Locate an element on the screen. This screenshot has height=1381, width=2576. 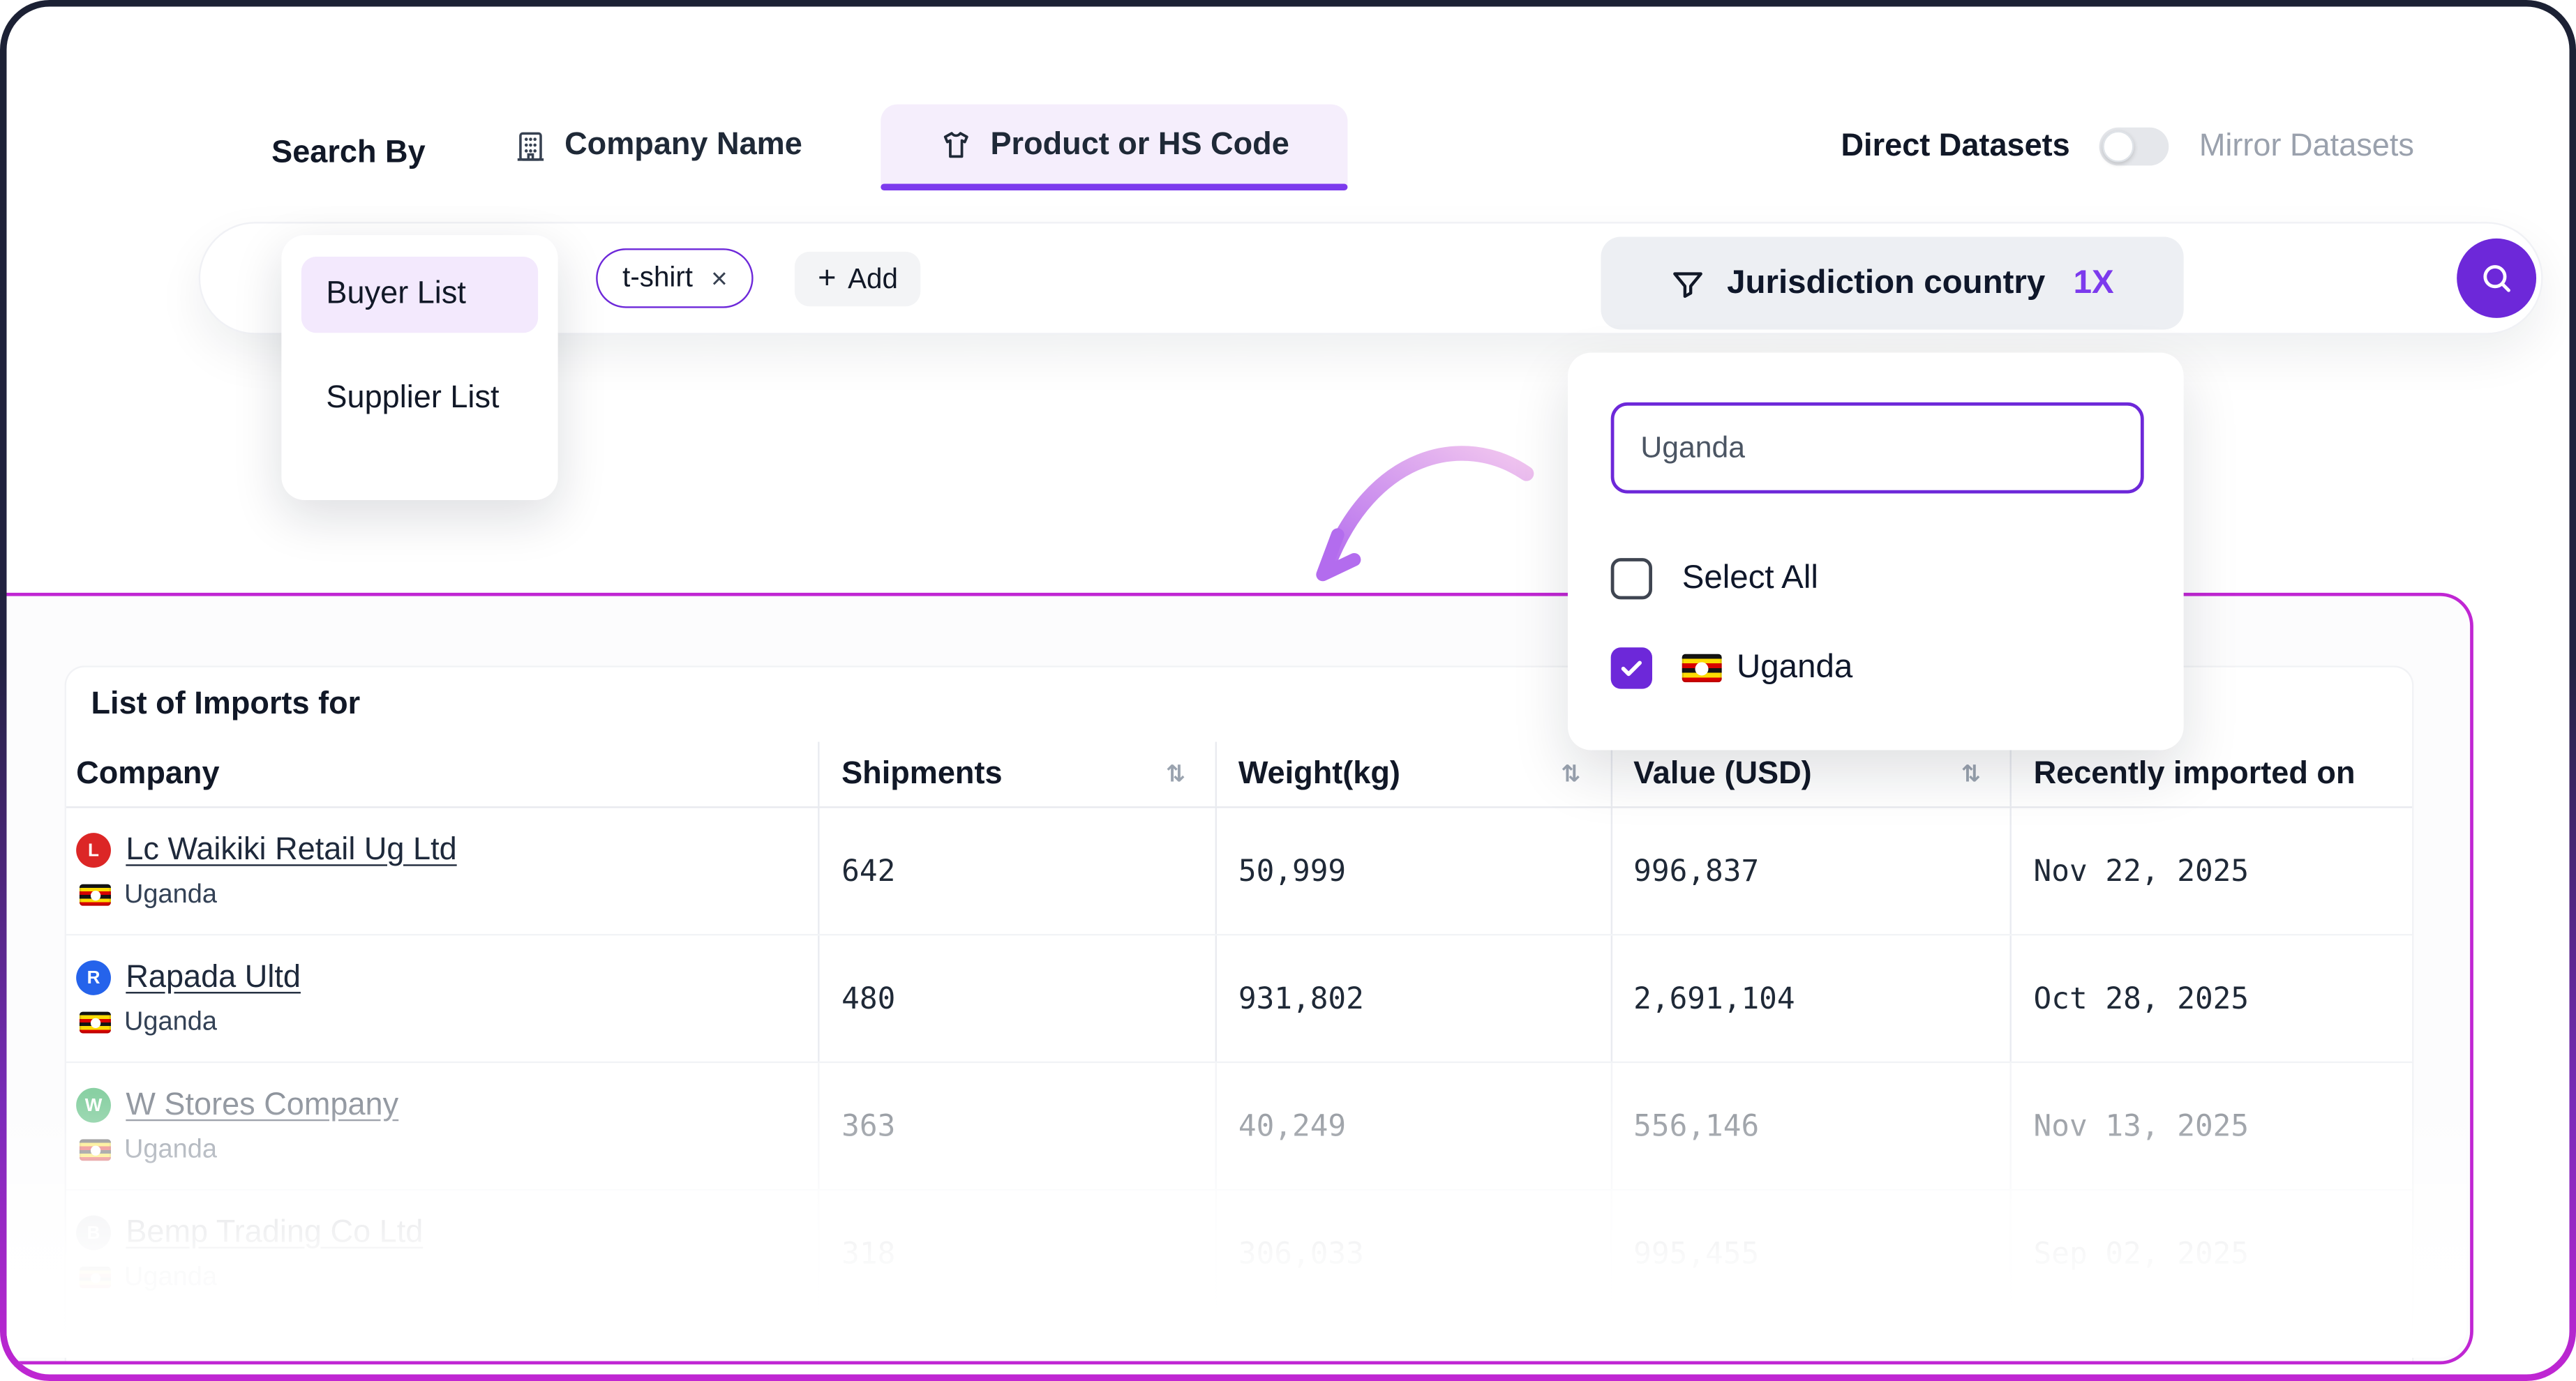
add-term-button: + Add is located at coordinates (858, 279).